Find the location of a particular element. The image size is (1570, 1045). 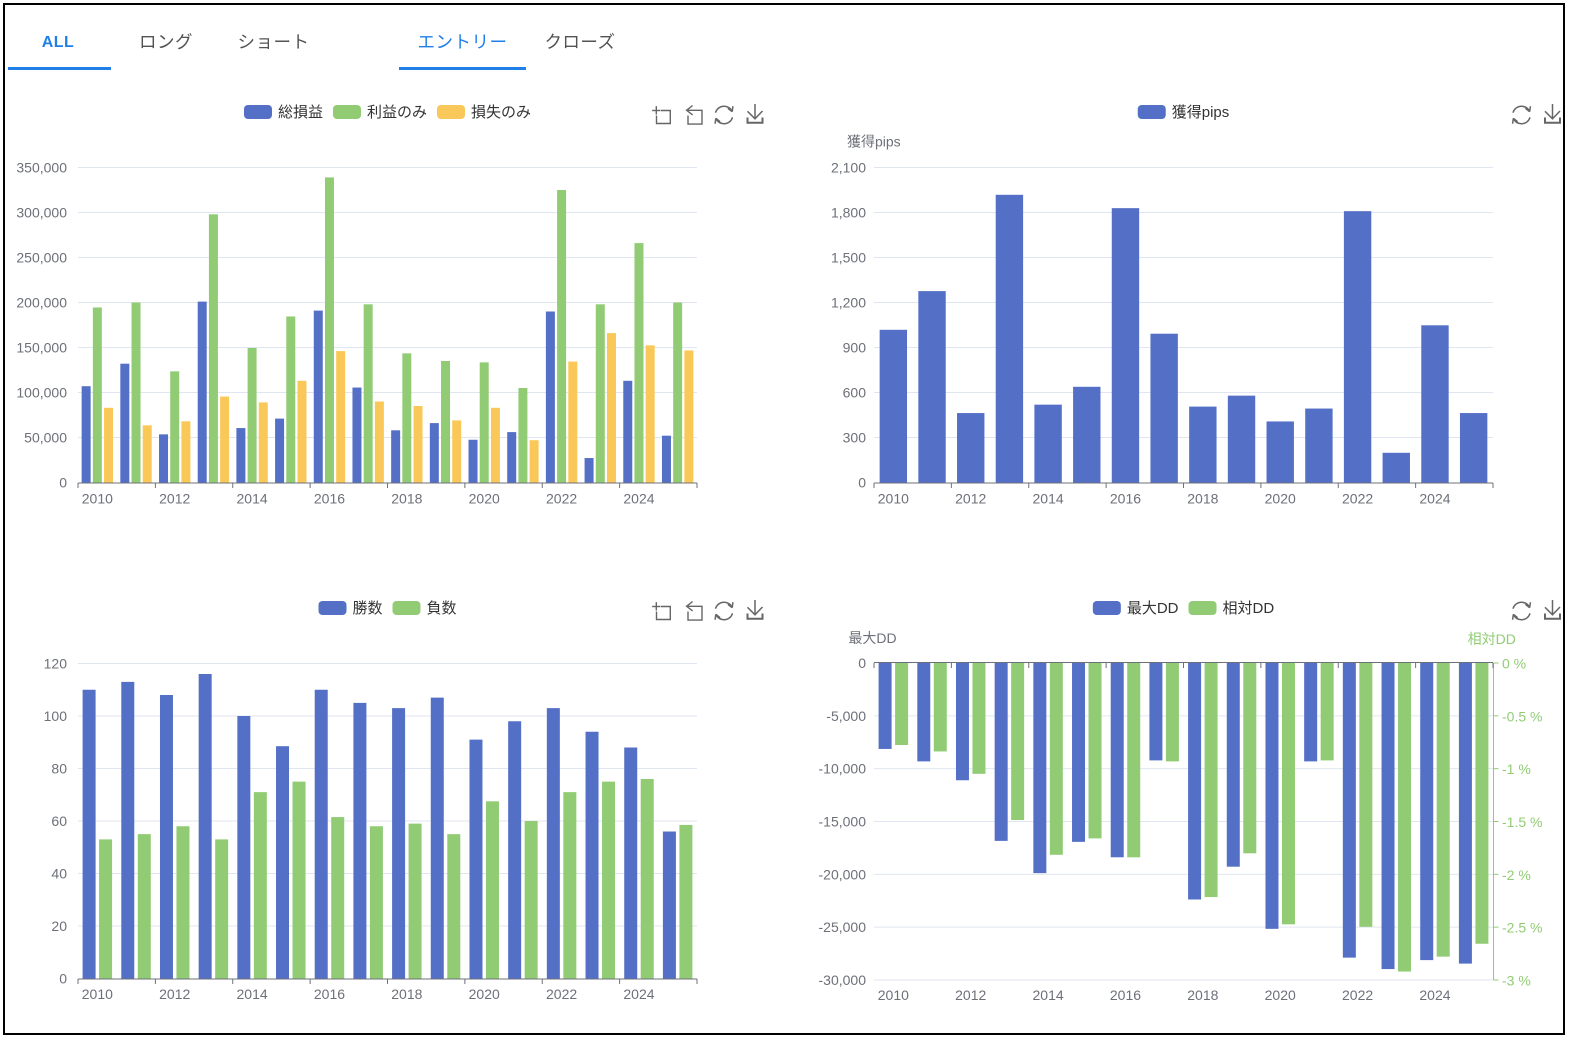

svg-text: 2,100 is located at coordinates (848, 168).